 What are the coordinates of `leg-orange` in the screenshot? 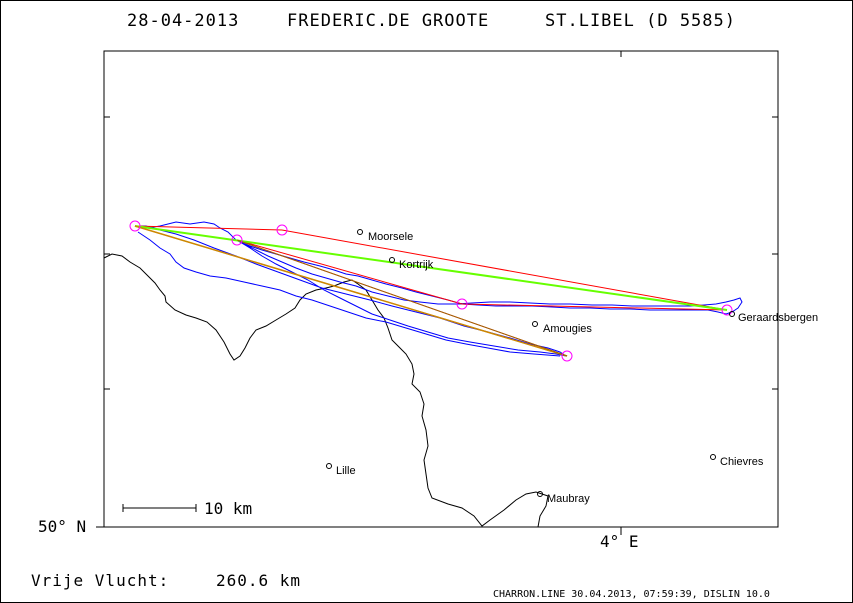 It's located at (351, 291).